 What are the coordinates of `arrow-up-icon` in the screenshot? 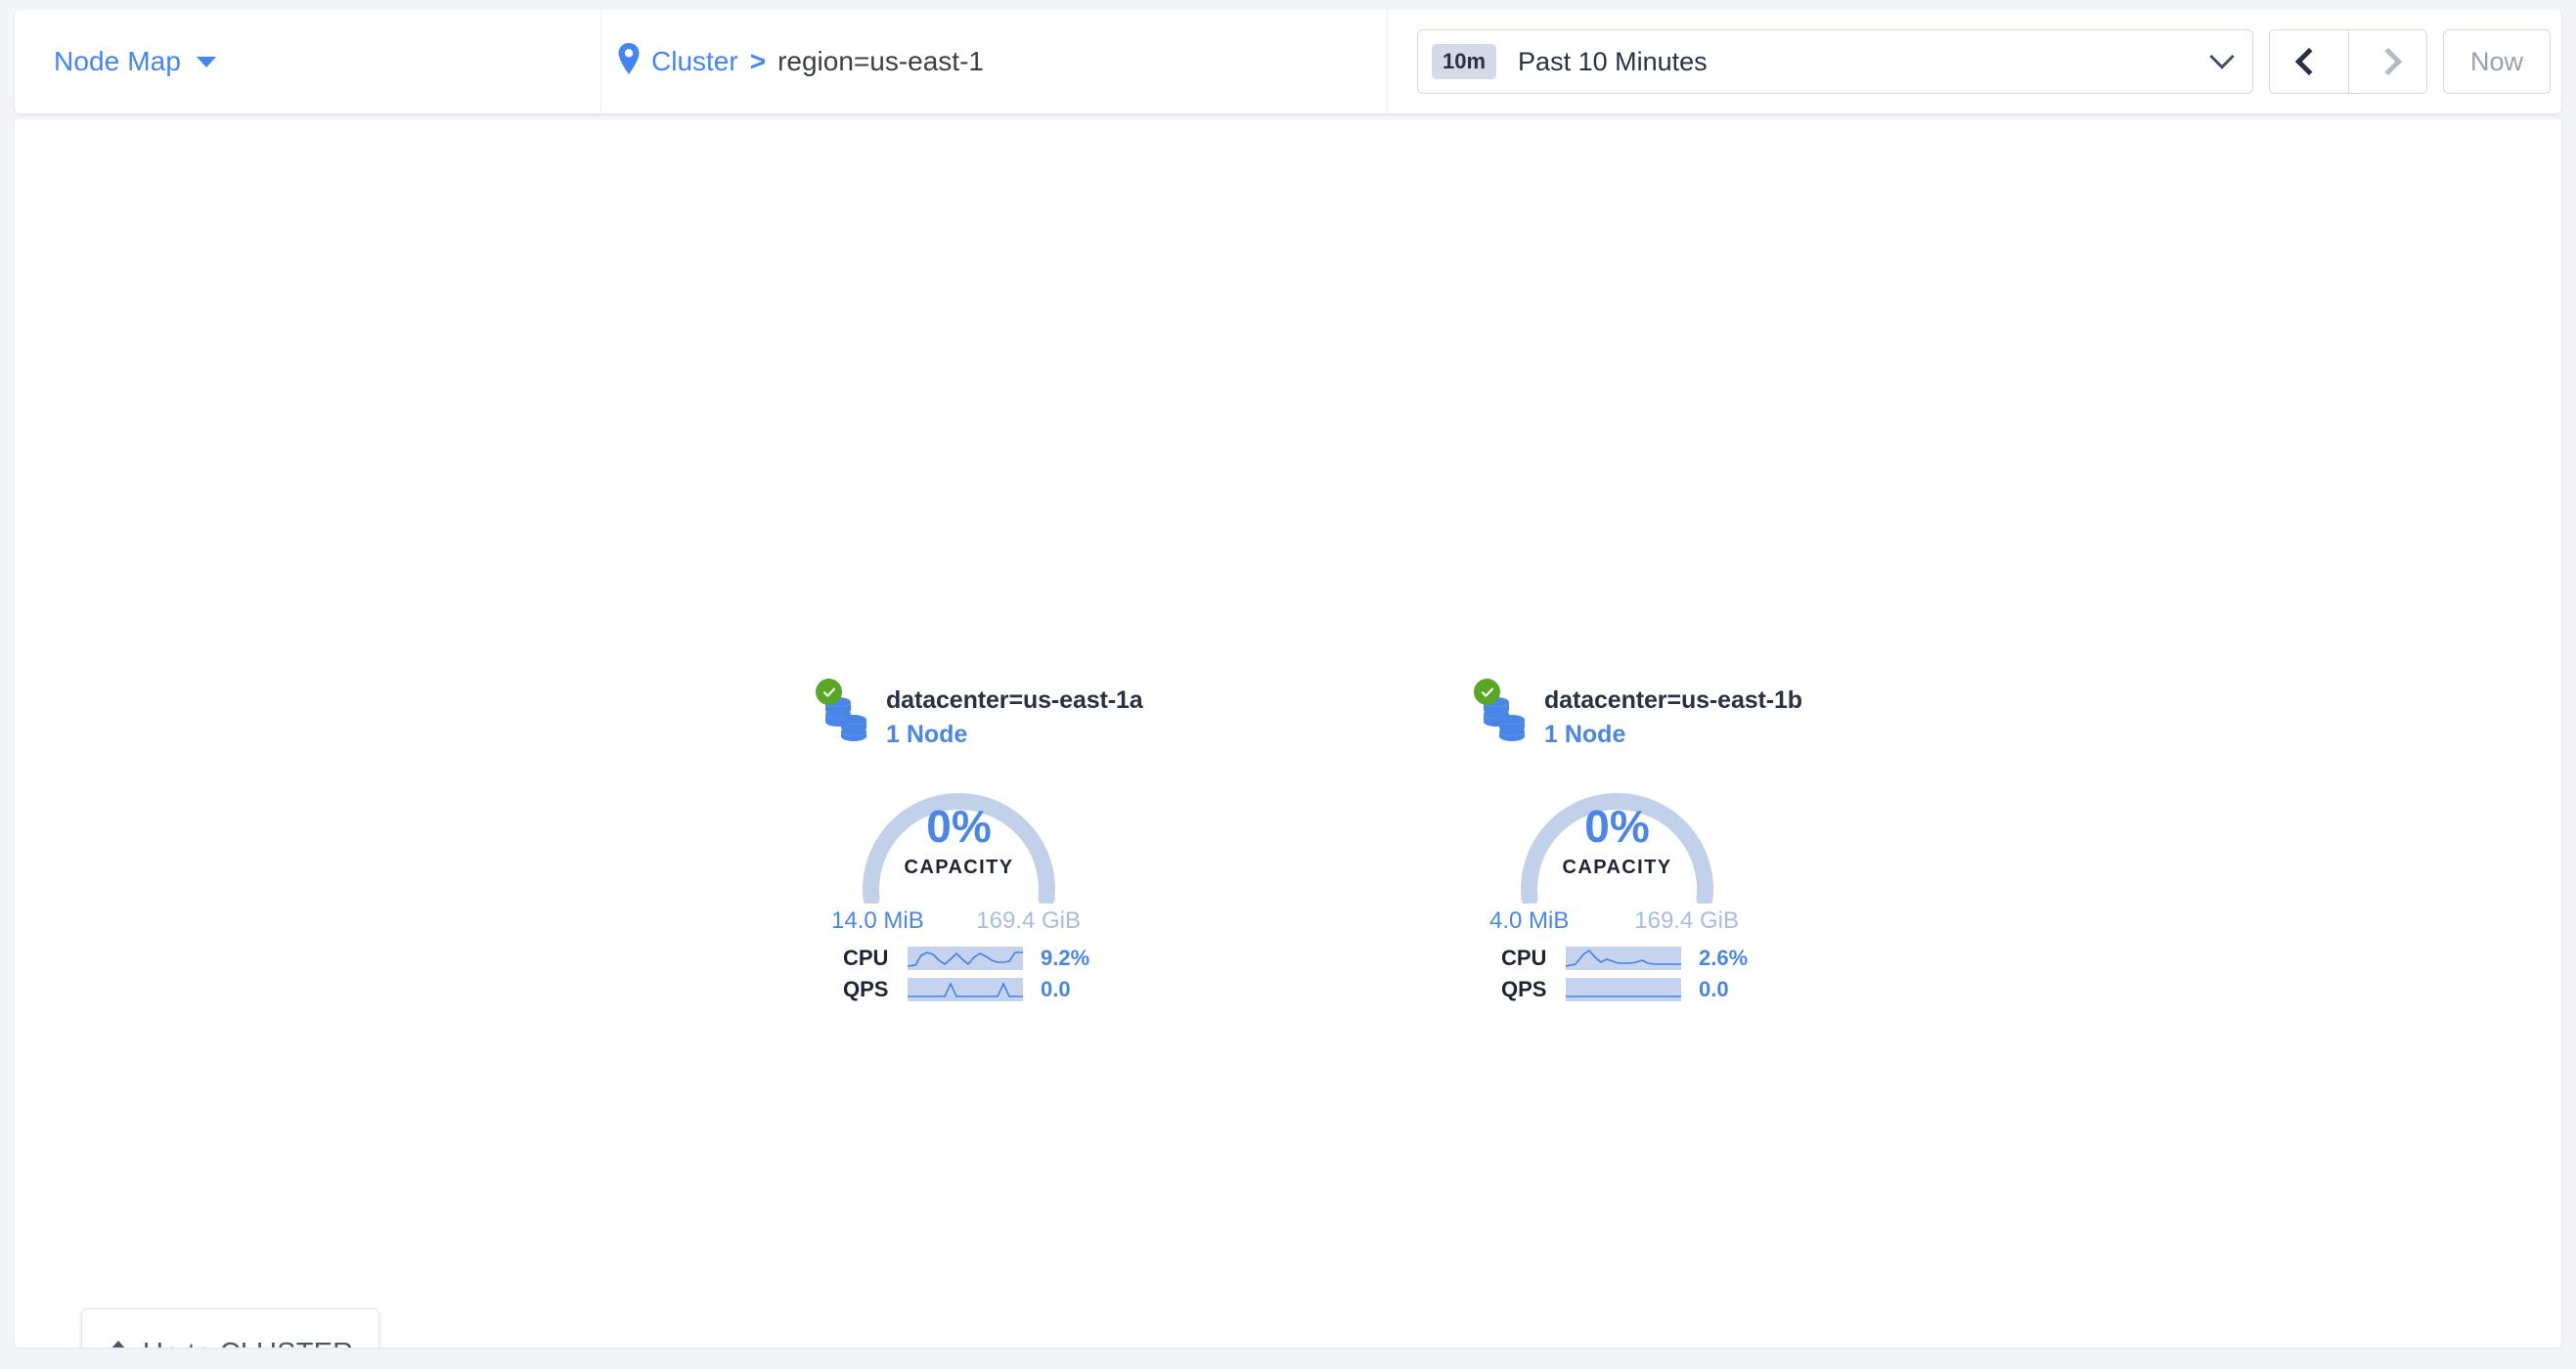 It's located at (119, 1343).